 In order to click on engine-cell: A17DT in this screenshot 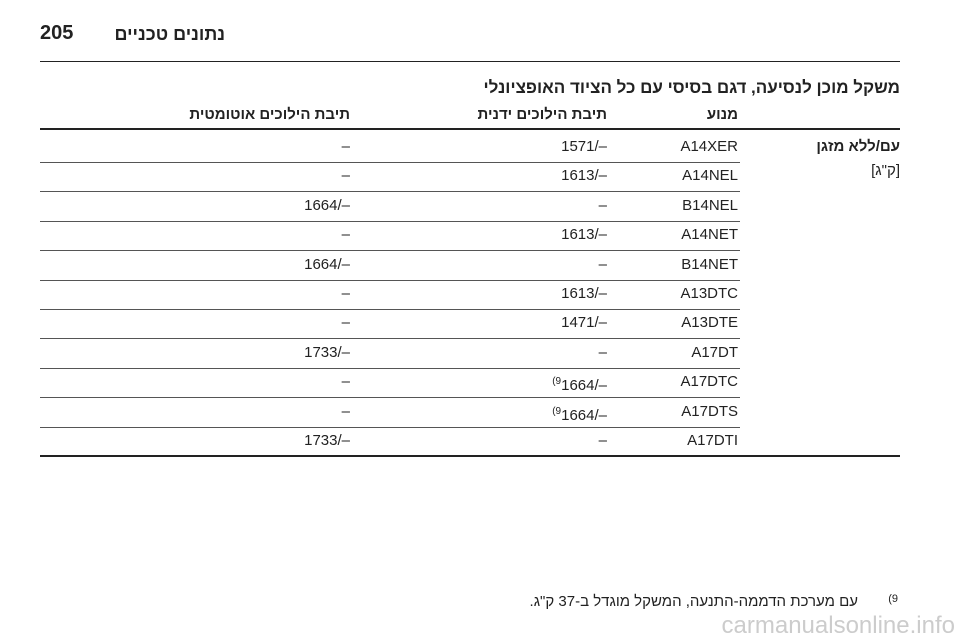, I will do `click(714, 352)`.